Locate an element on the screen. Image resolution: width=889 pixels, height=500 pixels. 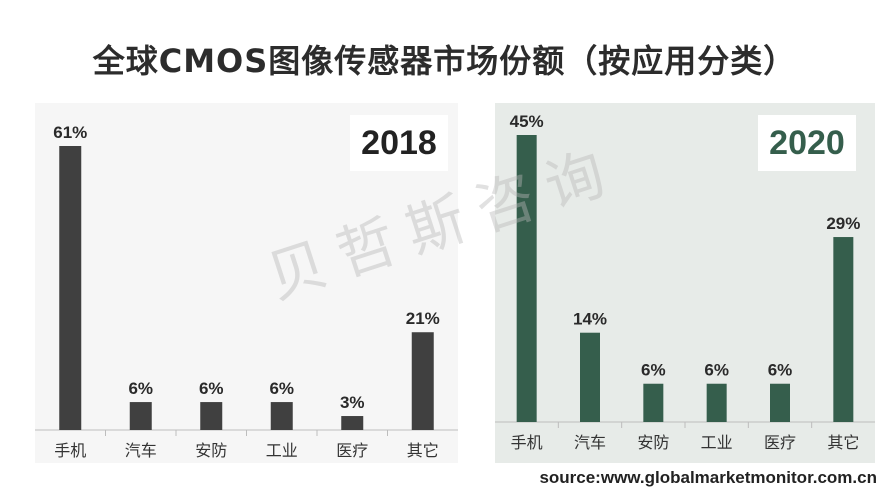
category-label-2018-4: 工业 is located at coordinates (282, 450).